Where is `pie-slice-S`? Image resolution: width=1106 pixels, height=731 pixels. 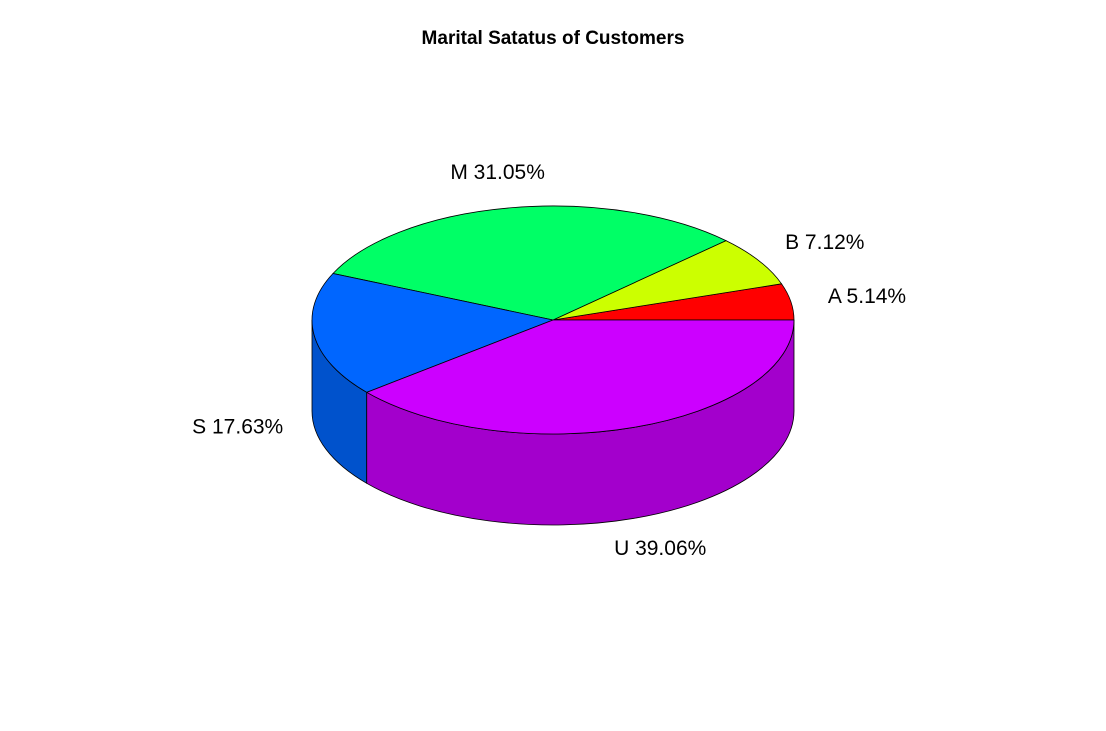 pie-slice-S is located at coordinates (433, 333).